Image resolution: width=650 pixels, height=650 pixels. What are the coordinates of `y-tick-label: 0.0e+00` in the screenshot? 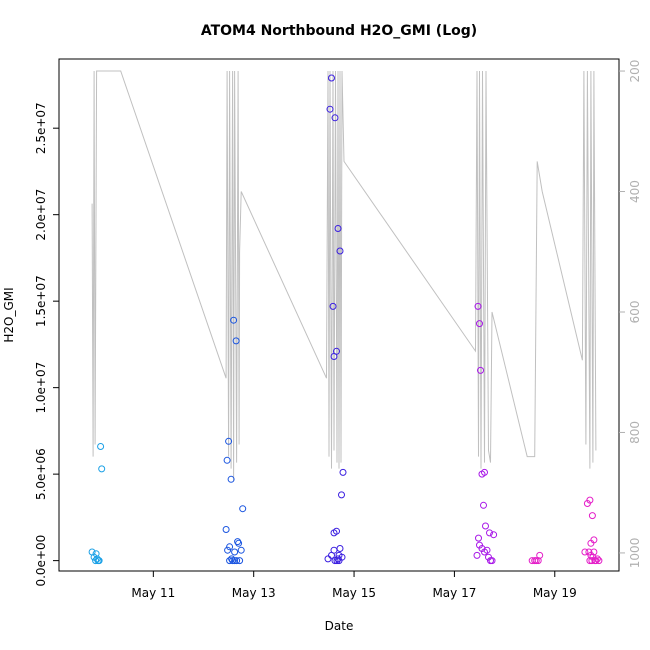 It's located at (41, 561).